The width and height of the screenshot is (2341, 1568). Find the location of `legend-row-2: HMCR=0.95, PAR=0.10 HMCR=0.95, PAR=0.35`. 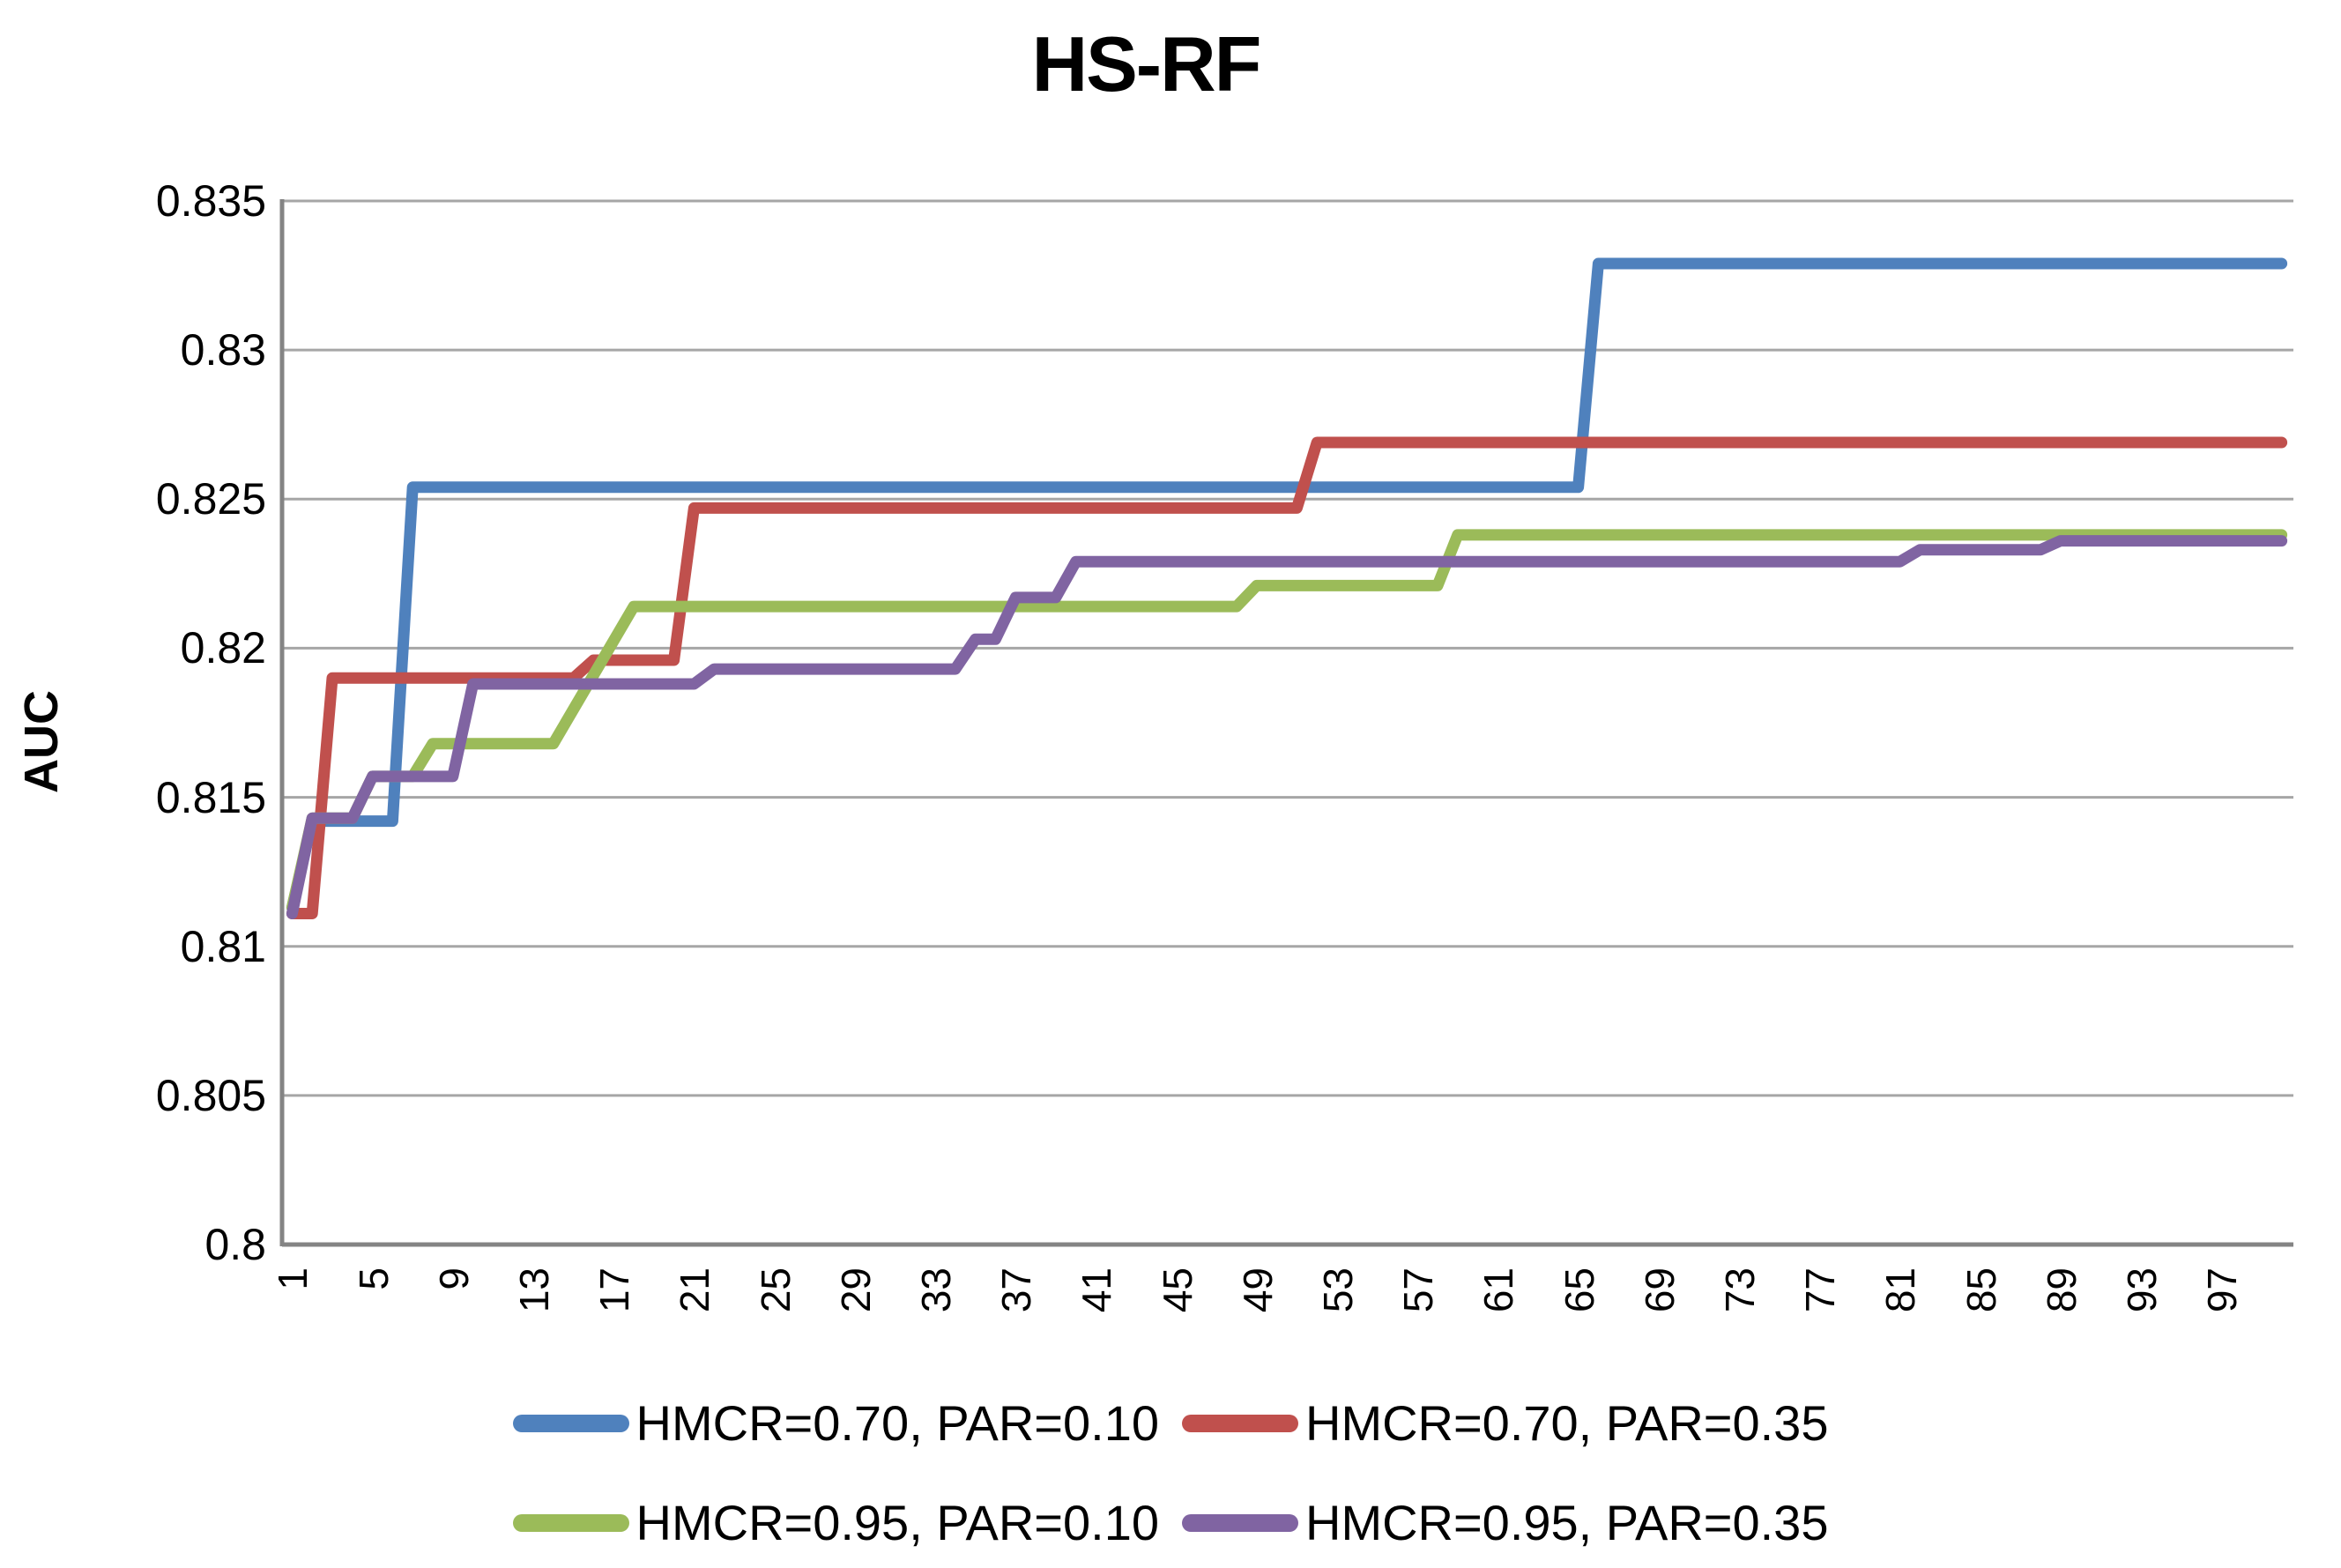

legend-row-2: HMCR=0.95, PAR=0.10 HMCR=0.95, PAR=0.35 is located at coordinates (1170, 1522).